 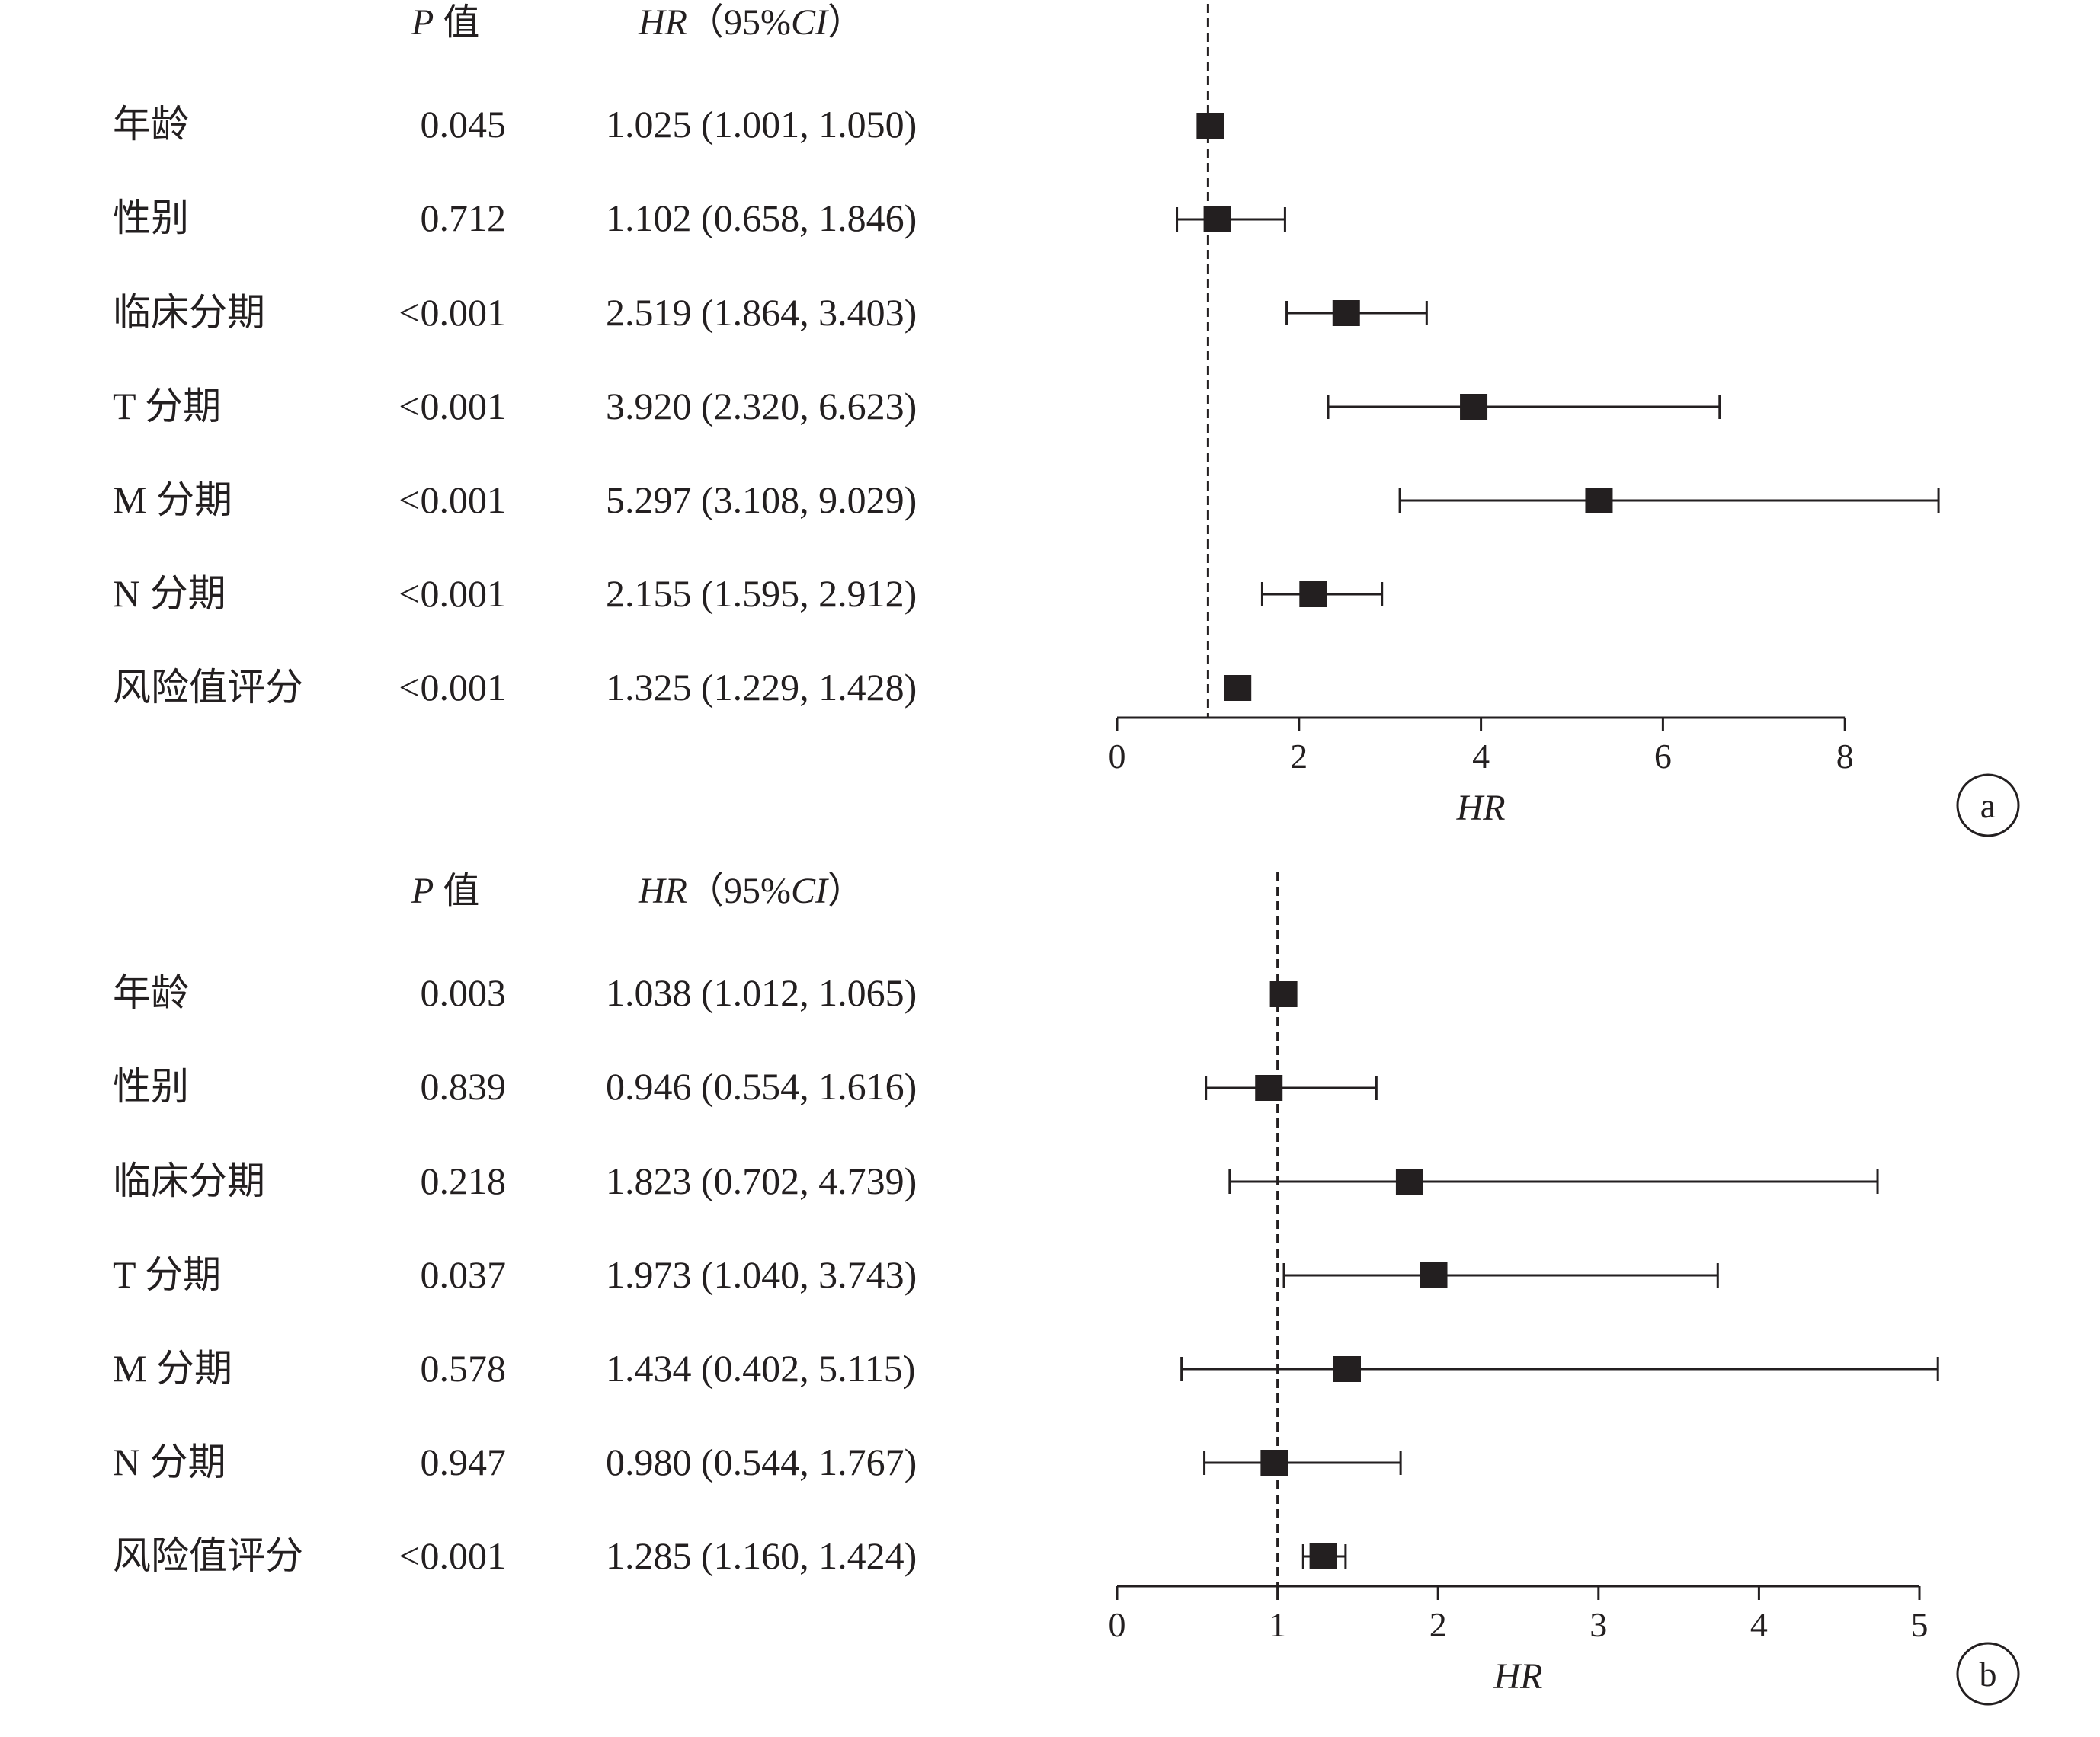 What do you see at coordinates (761, 1555) in the screenshot?
I see `hr-ci-text: 1.285 (1.160, 1.424)` at bounding box center [761, 1555].